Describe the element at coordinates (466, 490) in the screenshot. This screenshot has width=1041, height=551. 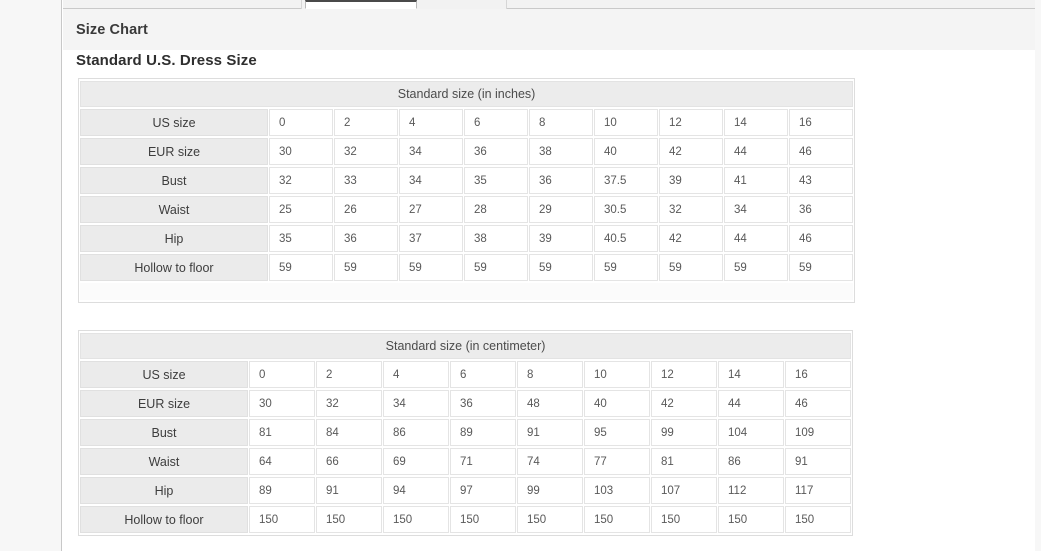
I see `table-row: Hip 89 91 94 97 99 103 107 112 117` at that location.